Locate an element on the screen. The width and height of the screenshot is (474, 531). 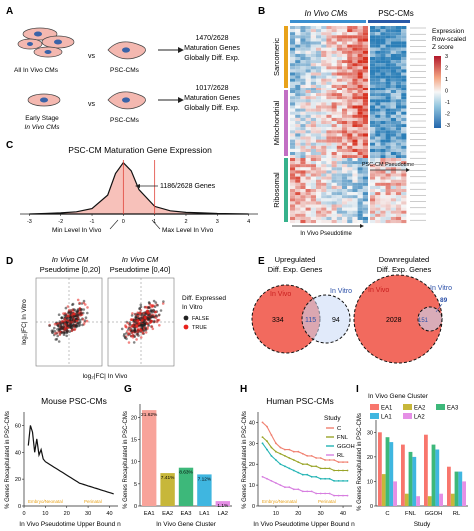
c-tick-label: -1 is located at coordinates (92, 222).